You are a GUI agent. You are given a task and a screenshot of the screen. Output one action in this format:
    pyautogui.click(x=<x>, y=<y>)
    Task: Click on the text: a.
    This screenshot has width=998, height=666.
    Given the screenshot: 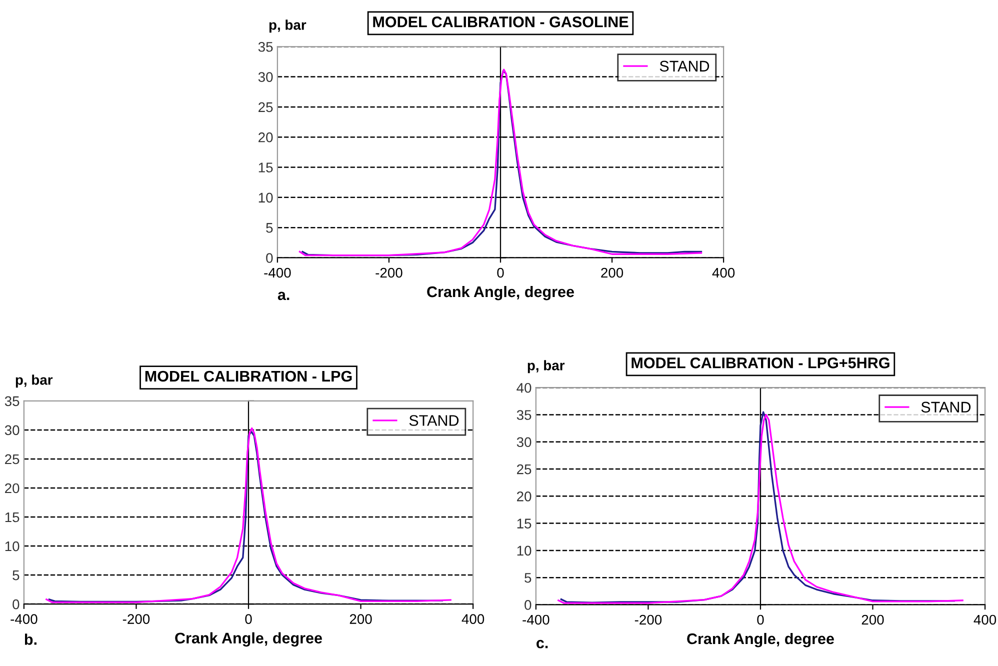 What is the action you would take?
    pyautogui.click(x=284, y=296)
    